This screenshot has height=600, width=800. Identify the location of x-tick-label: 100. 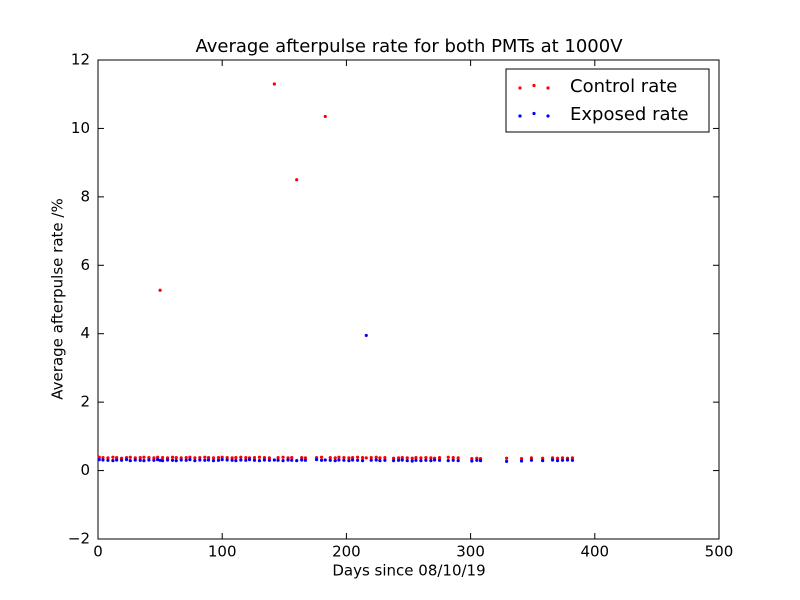
(222, 552).